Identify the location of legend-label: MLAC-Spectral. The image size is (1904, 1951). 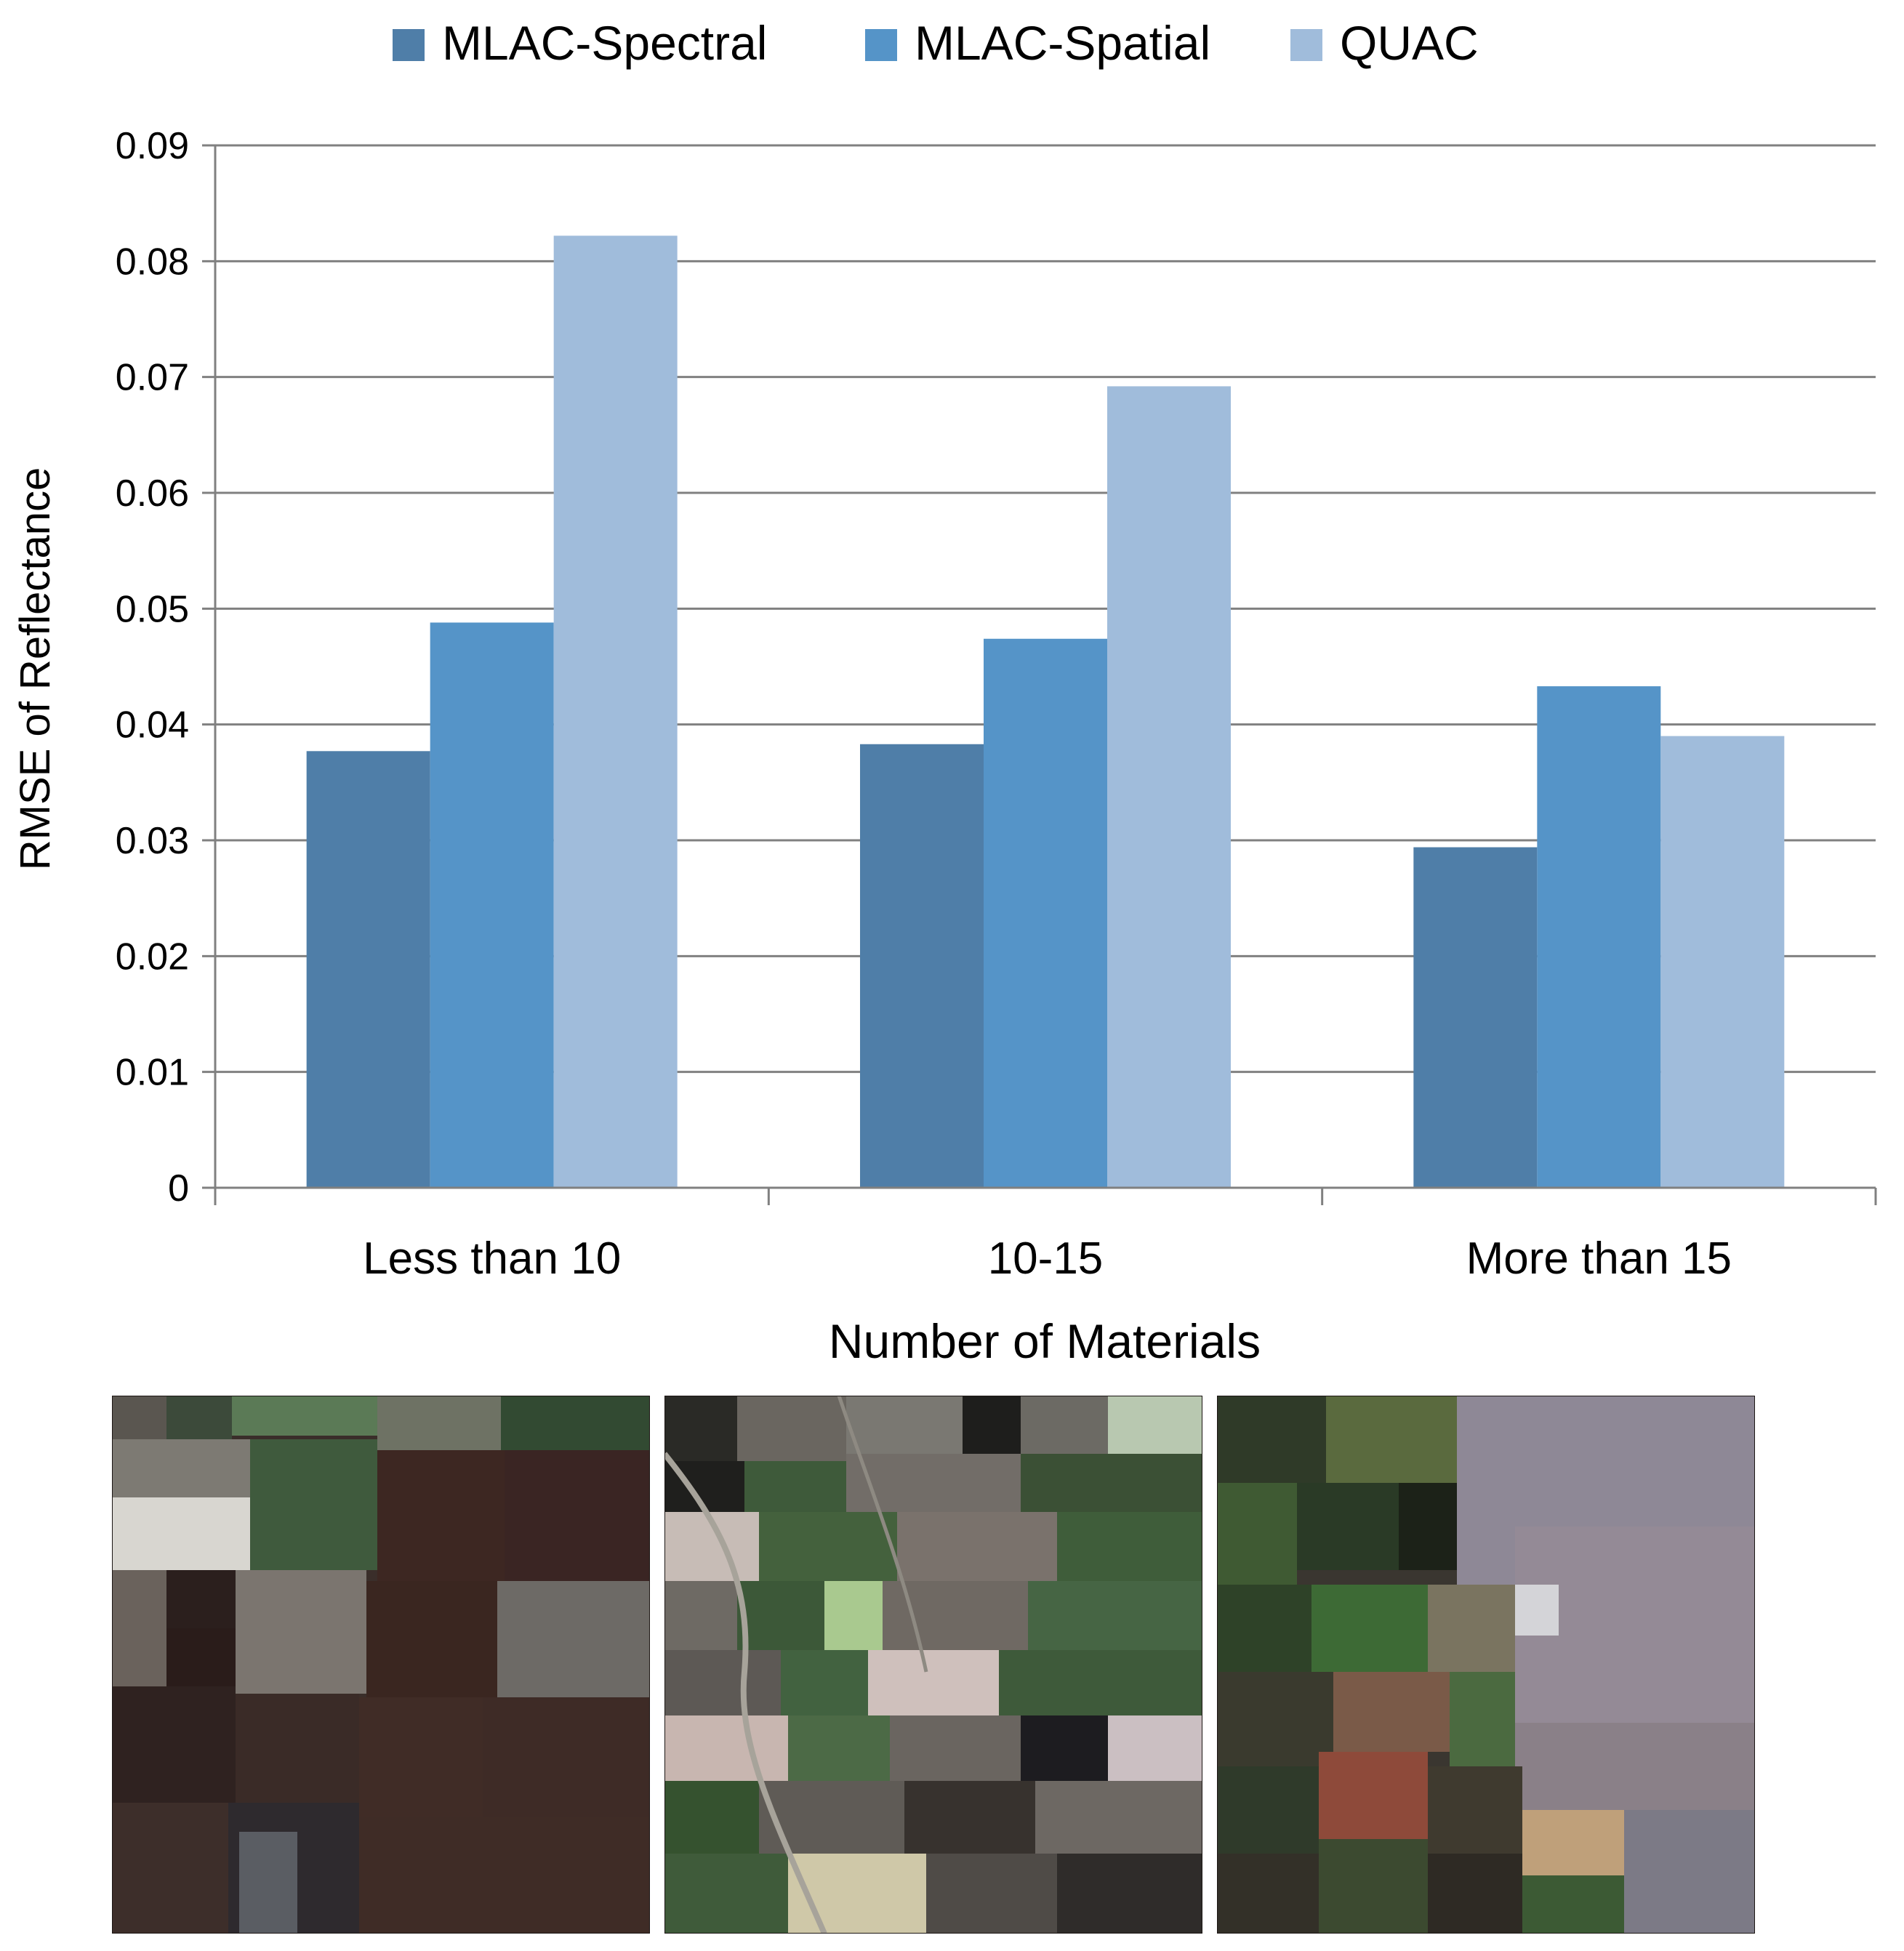
(604, 43).